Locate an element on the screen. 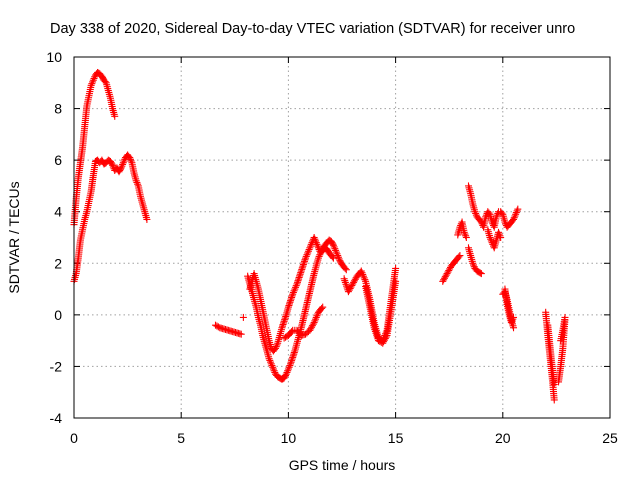 This screenshot has width=640, height=480. x-tick-label: 0 is located at coordinates (74, 438).